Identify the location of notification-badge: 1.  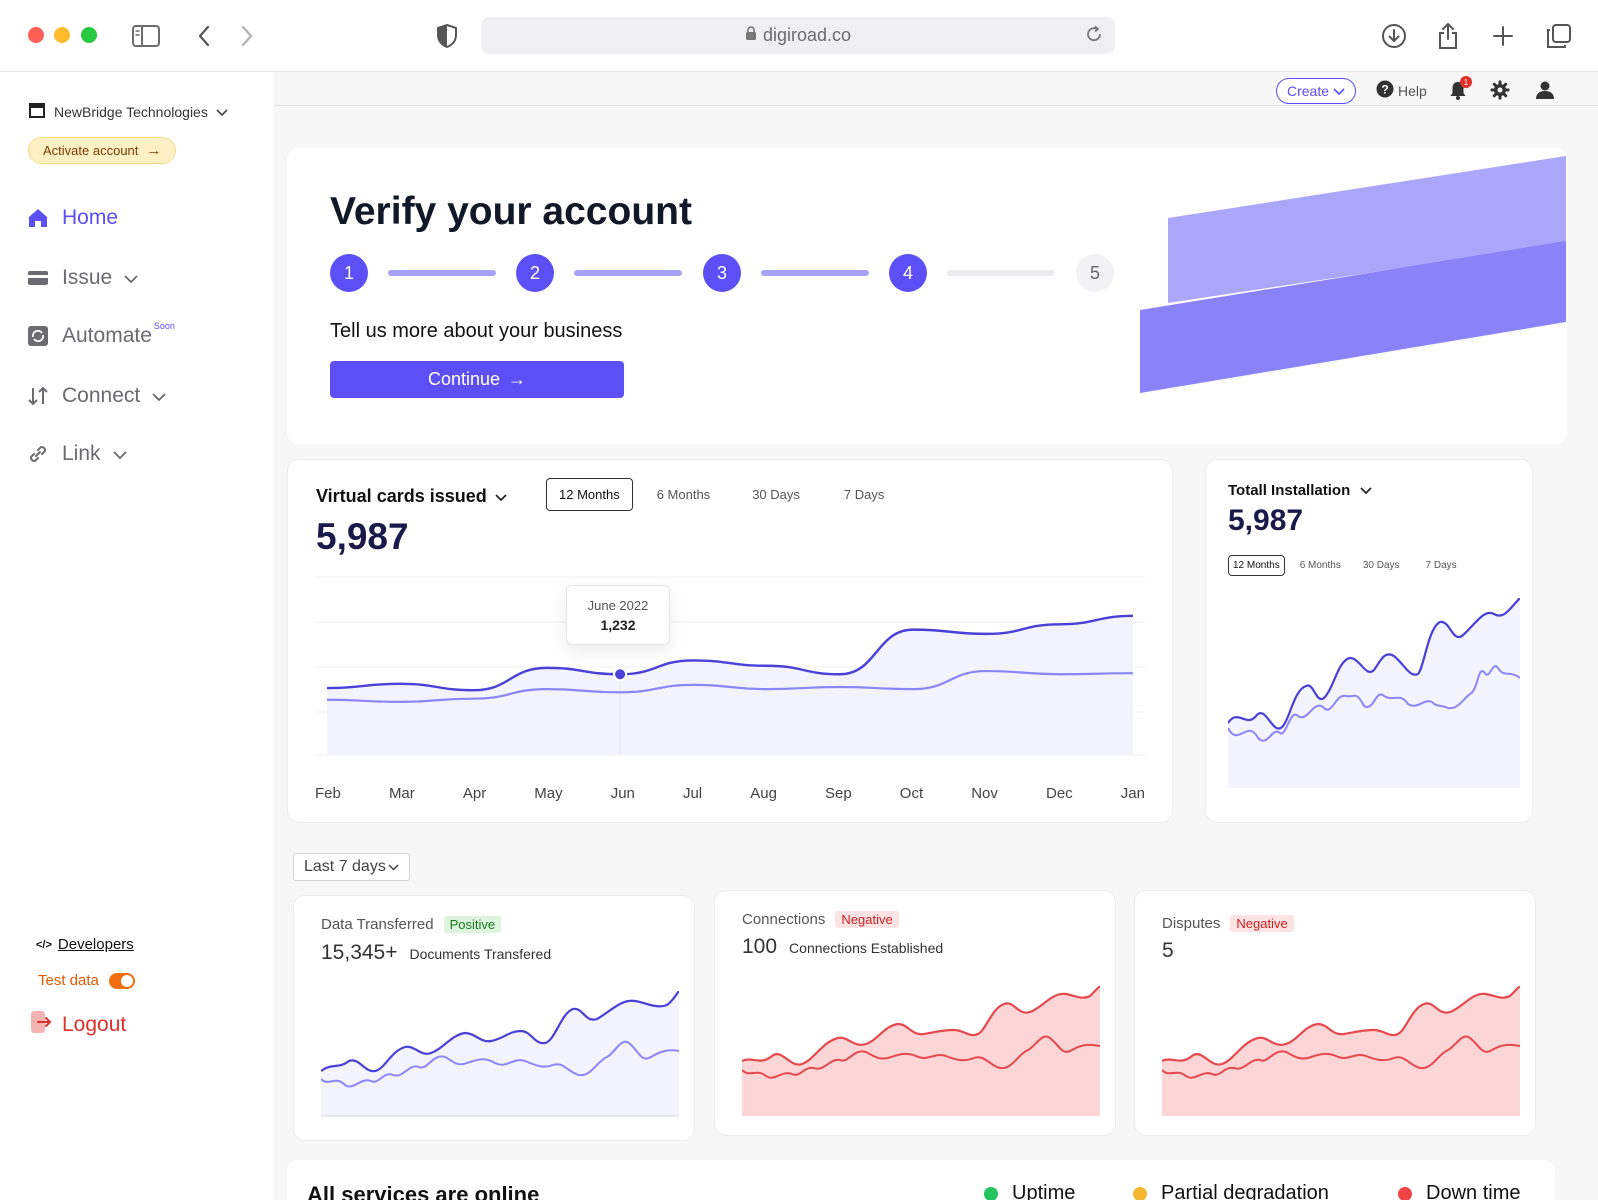
(1466, 82).